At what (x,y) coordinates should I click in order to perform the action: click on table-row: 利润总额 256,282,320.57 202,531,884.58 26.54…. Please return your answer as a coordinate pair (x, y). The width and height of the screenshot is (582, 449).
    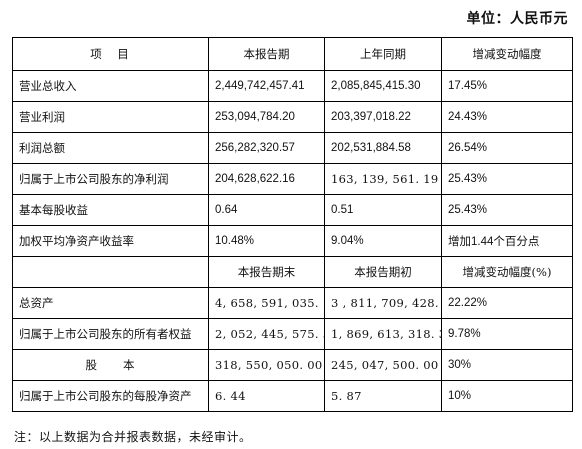
    Looking at the image, I should click on (292, 148).